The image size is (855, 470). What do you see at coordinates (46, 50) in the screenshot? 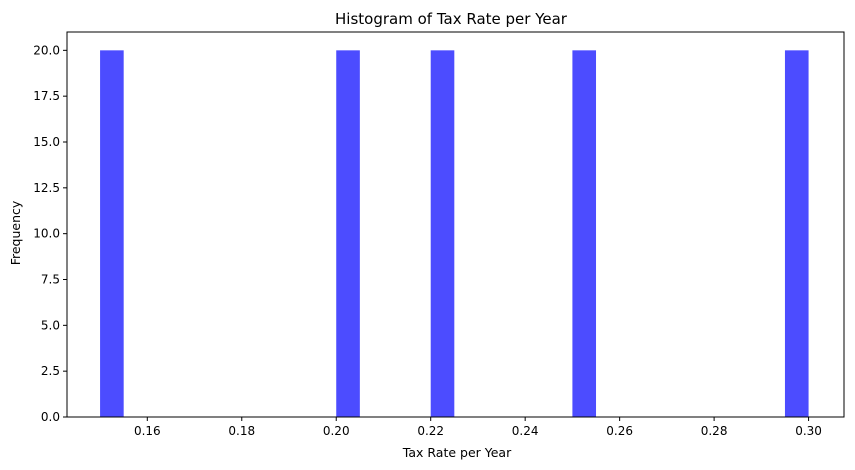
I see `y-tick-label: 20.0` at bounding box center [46, 50].